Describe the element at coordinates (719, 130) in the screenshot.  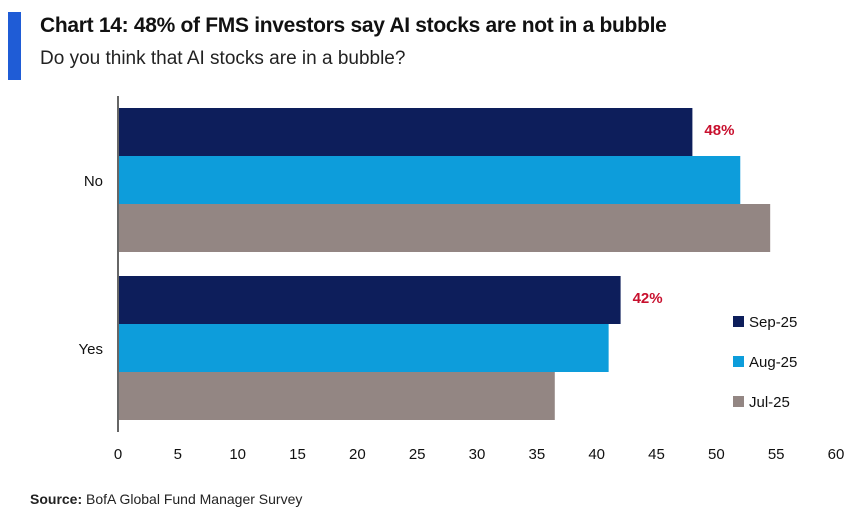
I see `data-label-no: 48%` at that location.